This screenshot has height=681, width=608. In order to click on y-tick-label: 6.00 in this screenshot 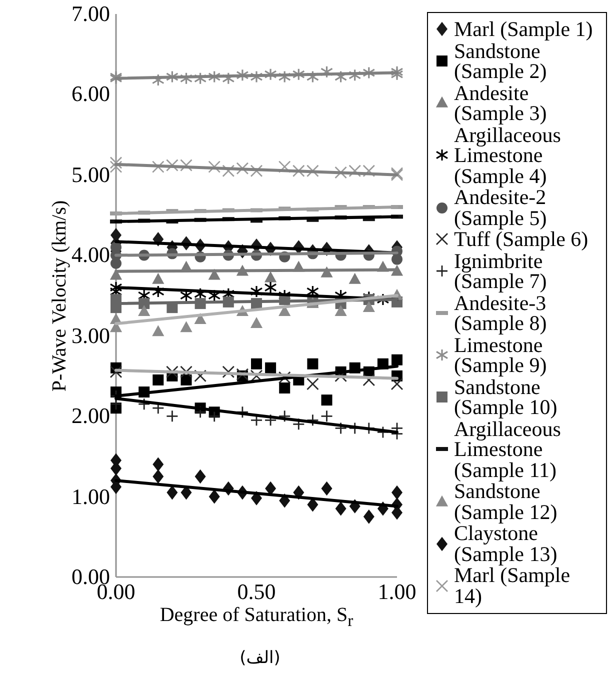, I will do `click(91, 93)`.